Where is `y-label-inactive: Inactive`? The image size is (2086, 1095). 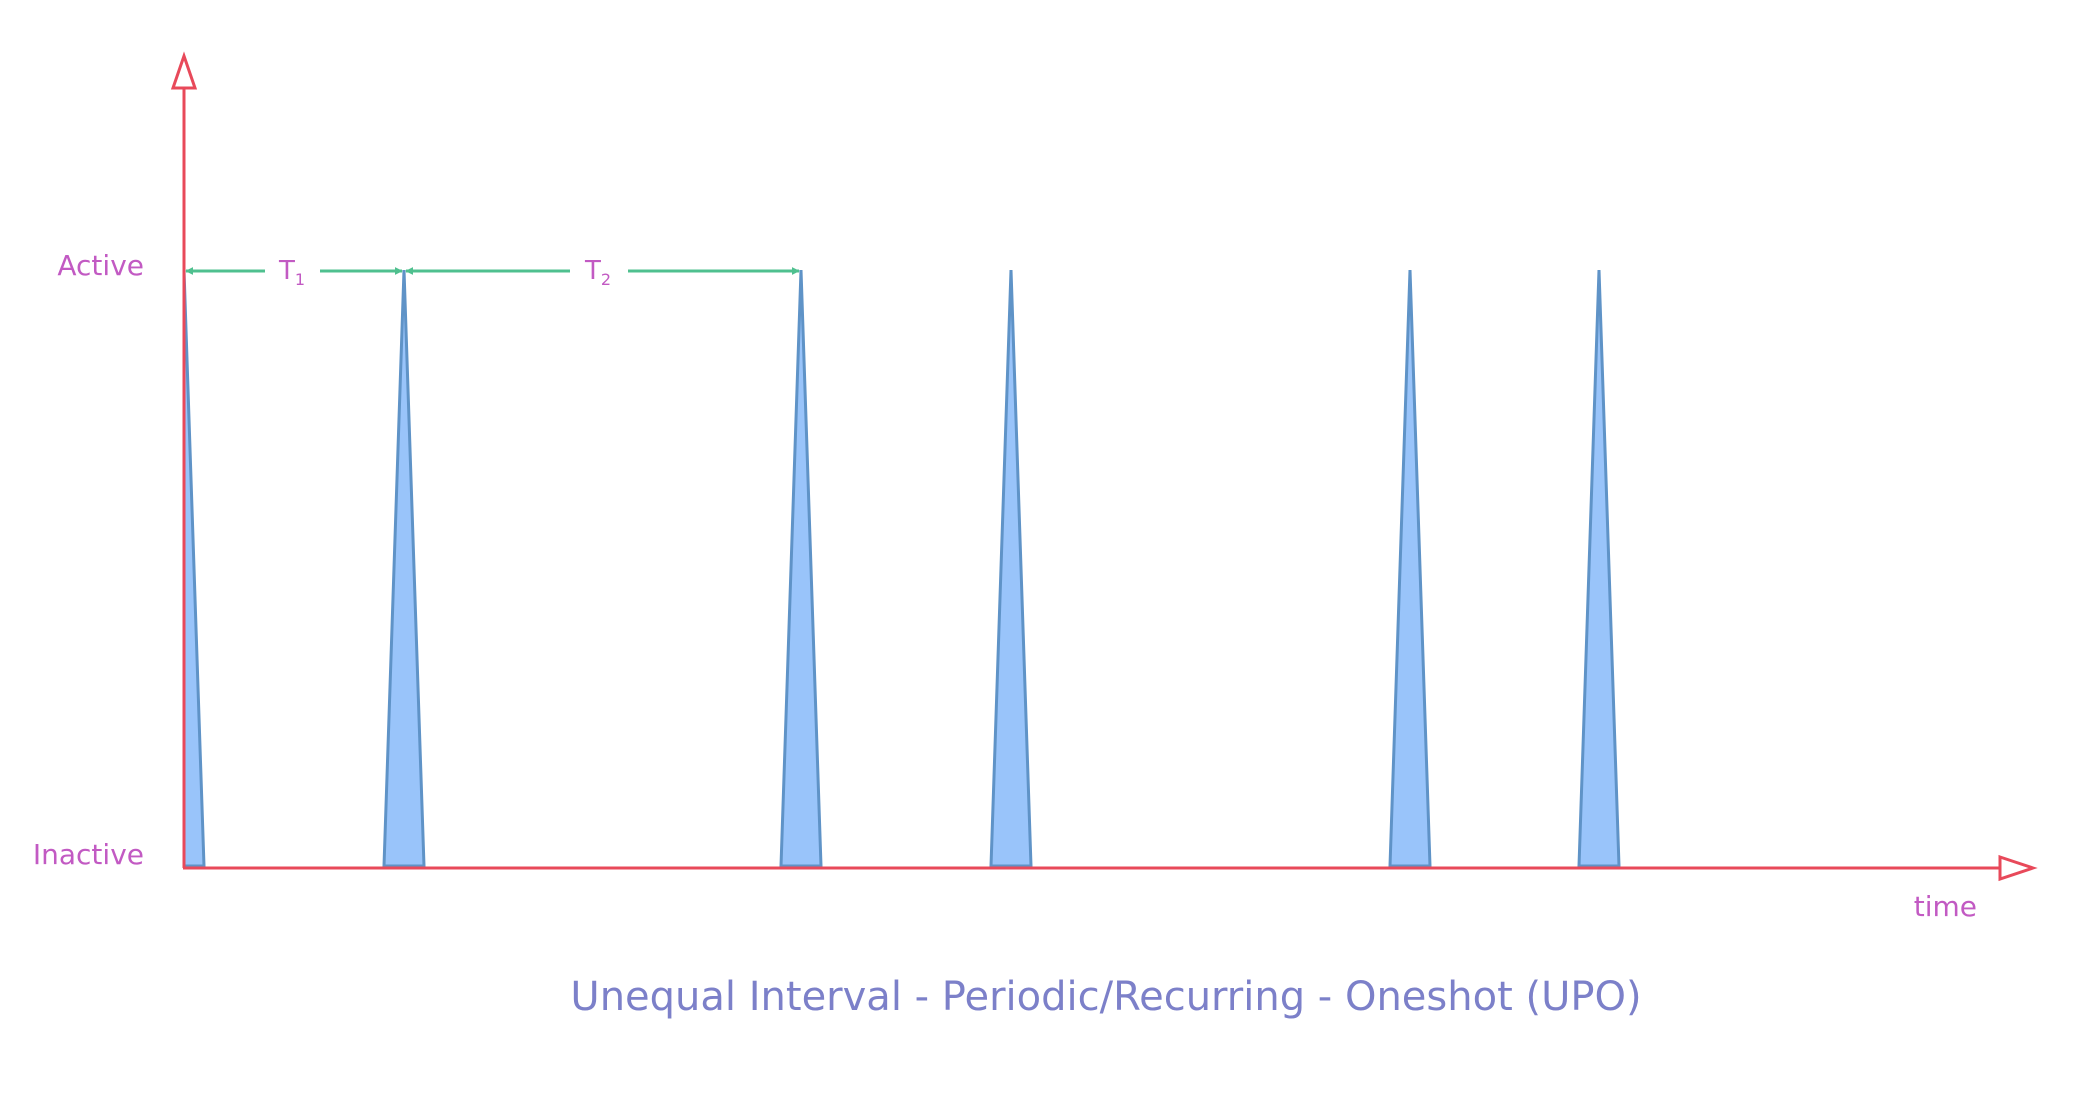
y-label-inactive: Inactive is located at coordinates (88, 854).